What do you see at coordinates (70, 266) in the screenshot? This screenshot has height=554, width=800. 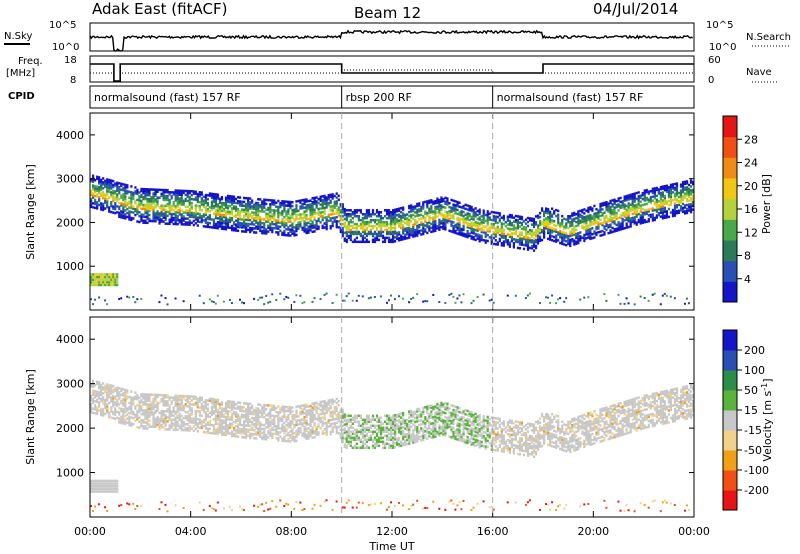 I see `power-ytick-label: 1000` at bounding box center [70, 266].